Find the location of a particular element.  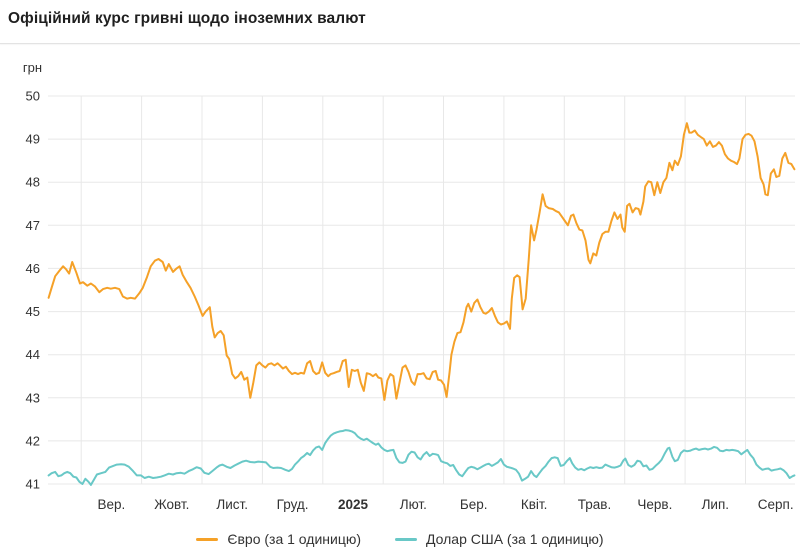

x-tick-label: Вер. is located at coordinates (112, 504).